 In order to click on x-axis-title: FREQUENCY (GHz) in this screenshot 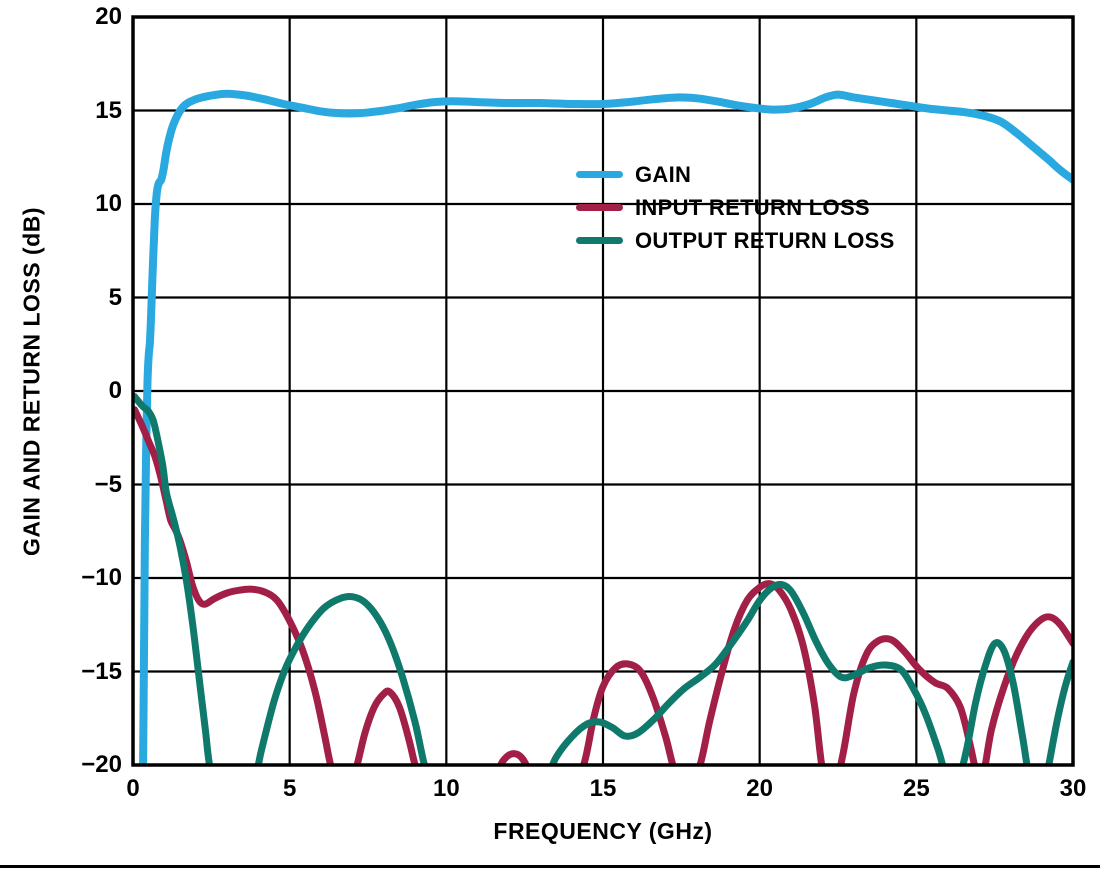, I will do `click(603, 831)`.